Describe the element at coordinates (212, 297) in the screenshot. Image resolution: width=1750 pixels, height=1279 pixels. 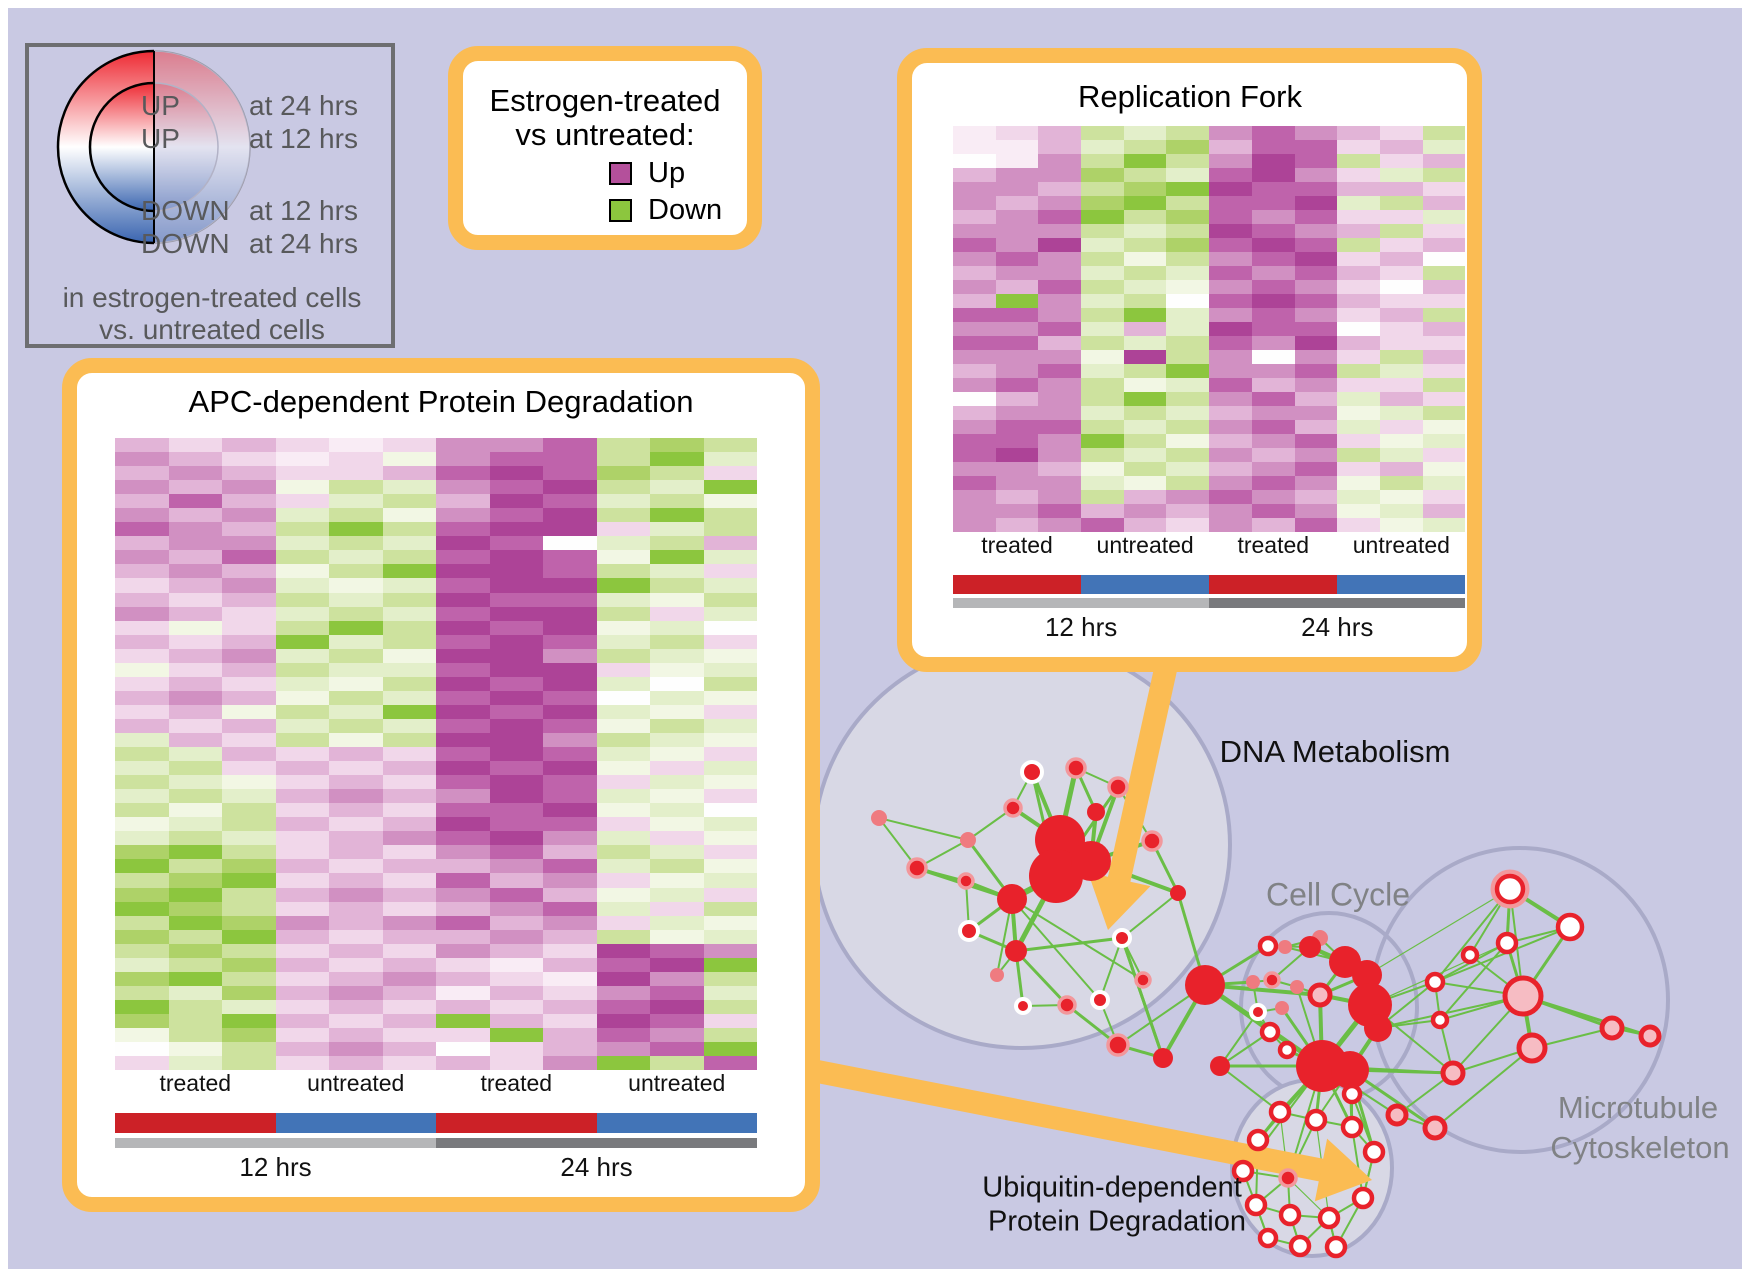
I see `ring-caption-line1: in estrogen-treated cells` at that location.